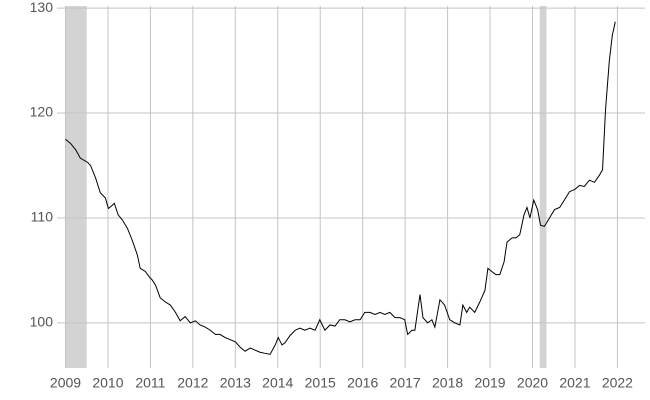  Describe the element at coordinates (42, 217) in the screenshot. I see `y-tick-label: 110` at that location.